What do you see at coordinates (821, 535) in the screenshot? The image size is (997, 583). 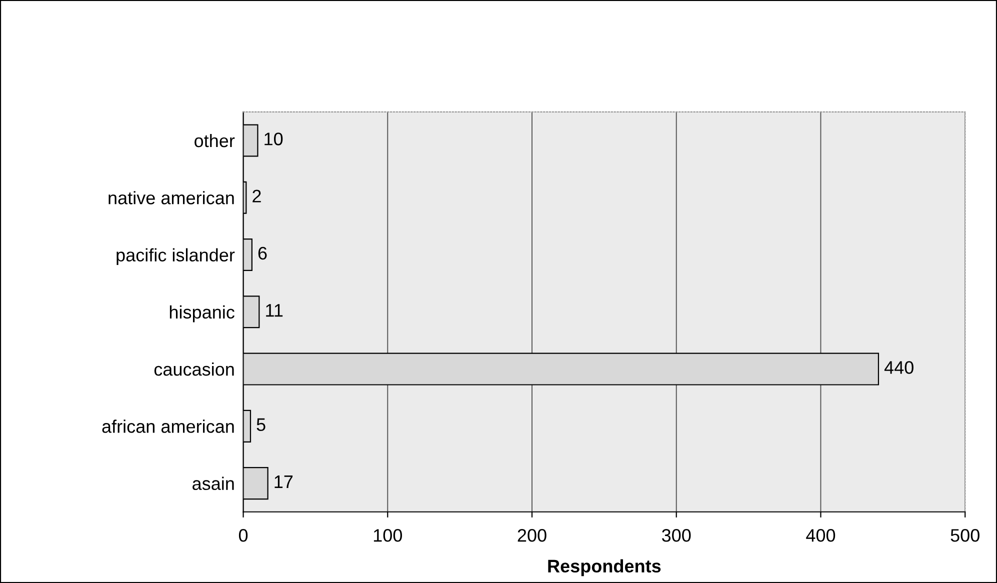 I see `x-tick-label: 400` at bounding box center [821, 535].